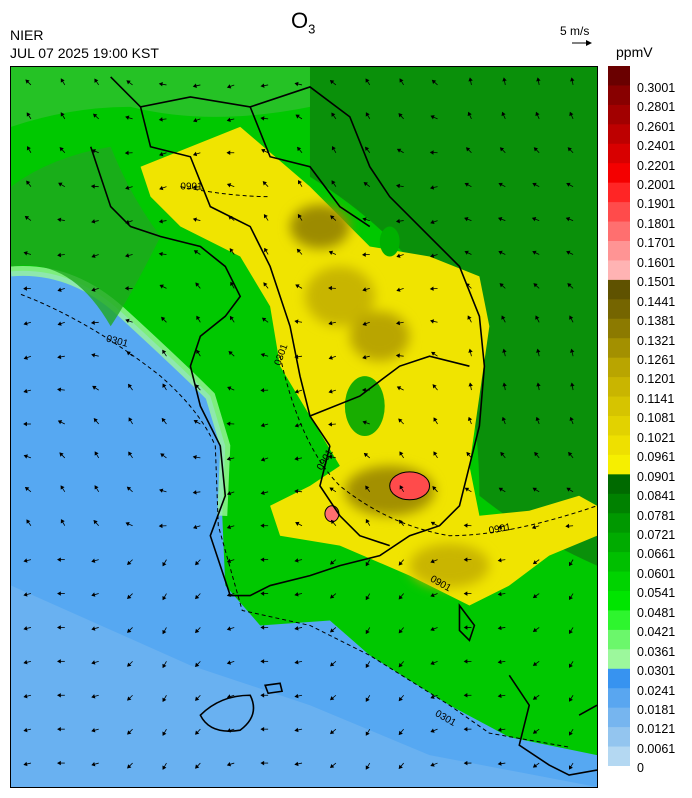  I want to click on legend-label: 0.0721, so click(656, 534).